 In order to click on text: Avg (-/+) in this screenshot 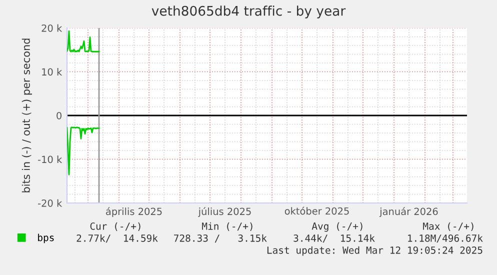, I will do `click(337, 227)`.